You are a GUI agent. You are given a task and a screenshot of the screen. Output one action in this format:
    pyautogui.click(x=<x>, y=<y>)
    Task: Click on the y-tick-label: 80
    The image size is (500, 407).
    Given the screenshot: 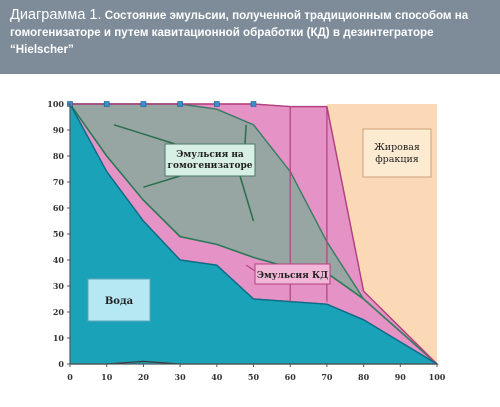 What is the action you would take?
    pyautogui.click(x=59, y=156)
    